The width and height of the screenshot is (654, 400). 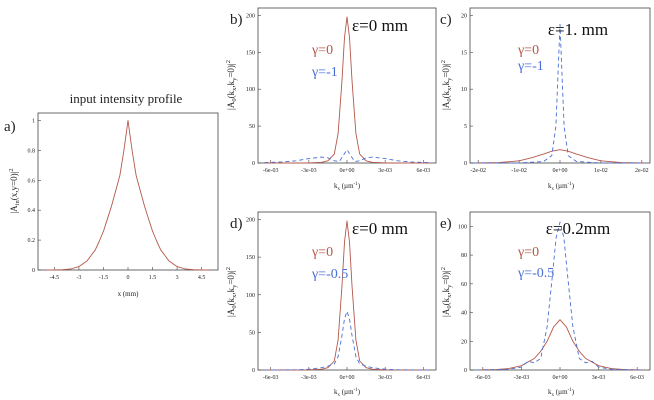 What do you see at coordinates (522, 378) in the screenshot?
I see `x-tick-label-e: -3e-03` at bounding box center [522, 378].